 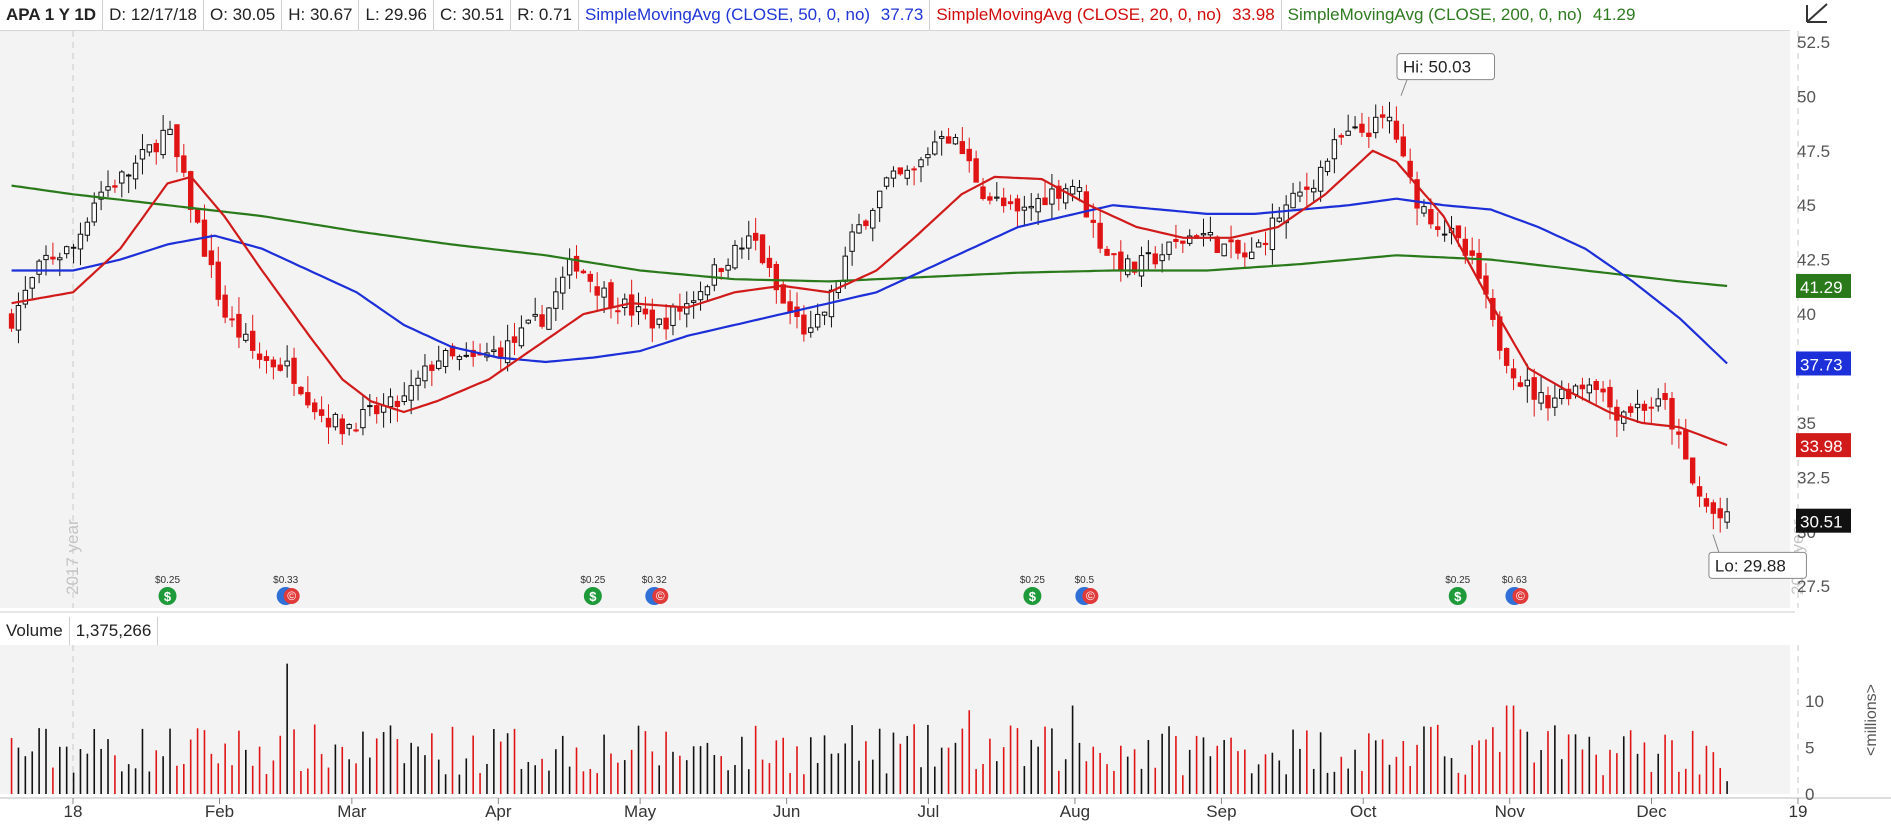 What do you see at coordinates (291, 596) in the screenshot?
I see `earnings-glyph: ©` at bounding box center [291, 596].